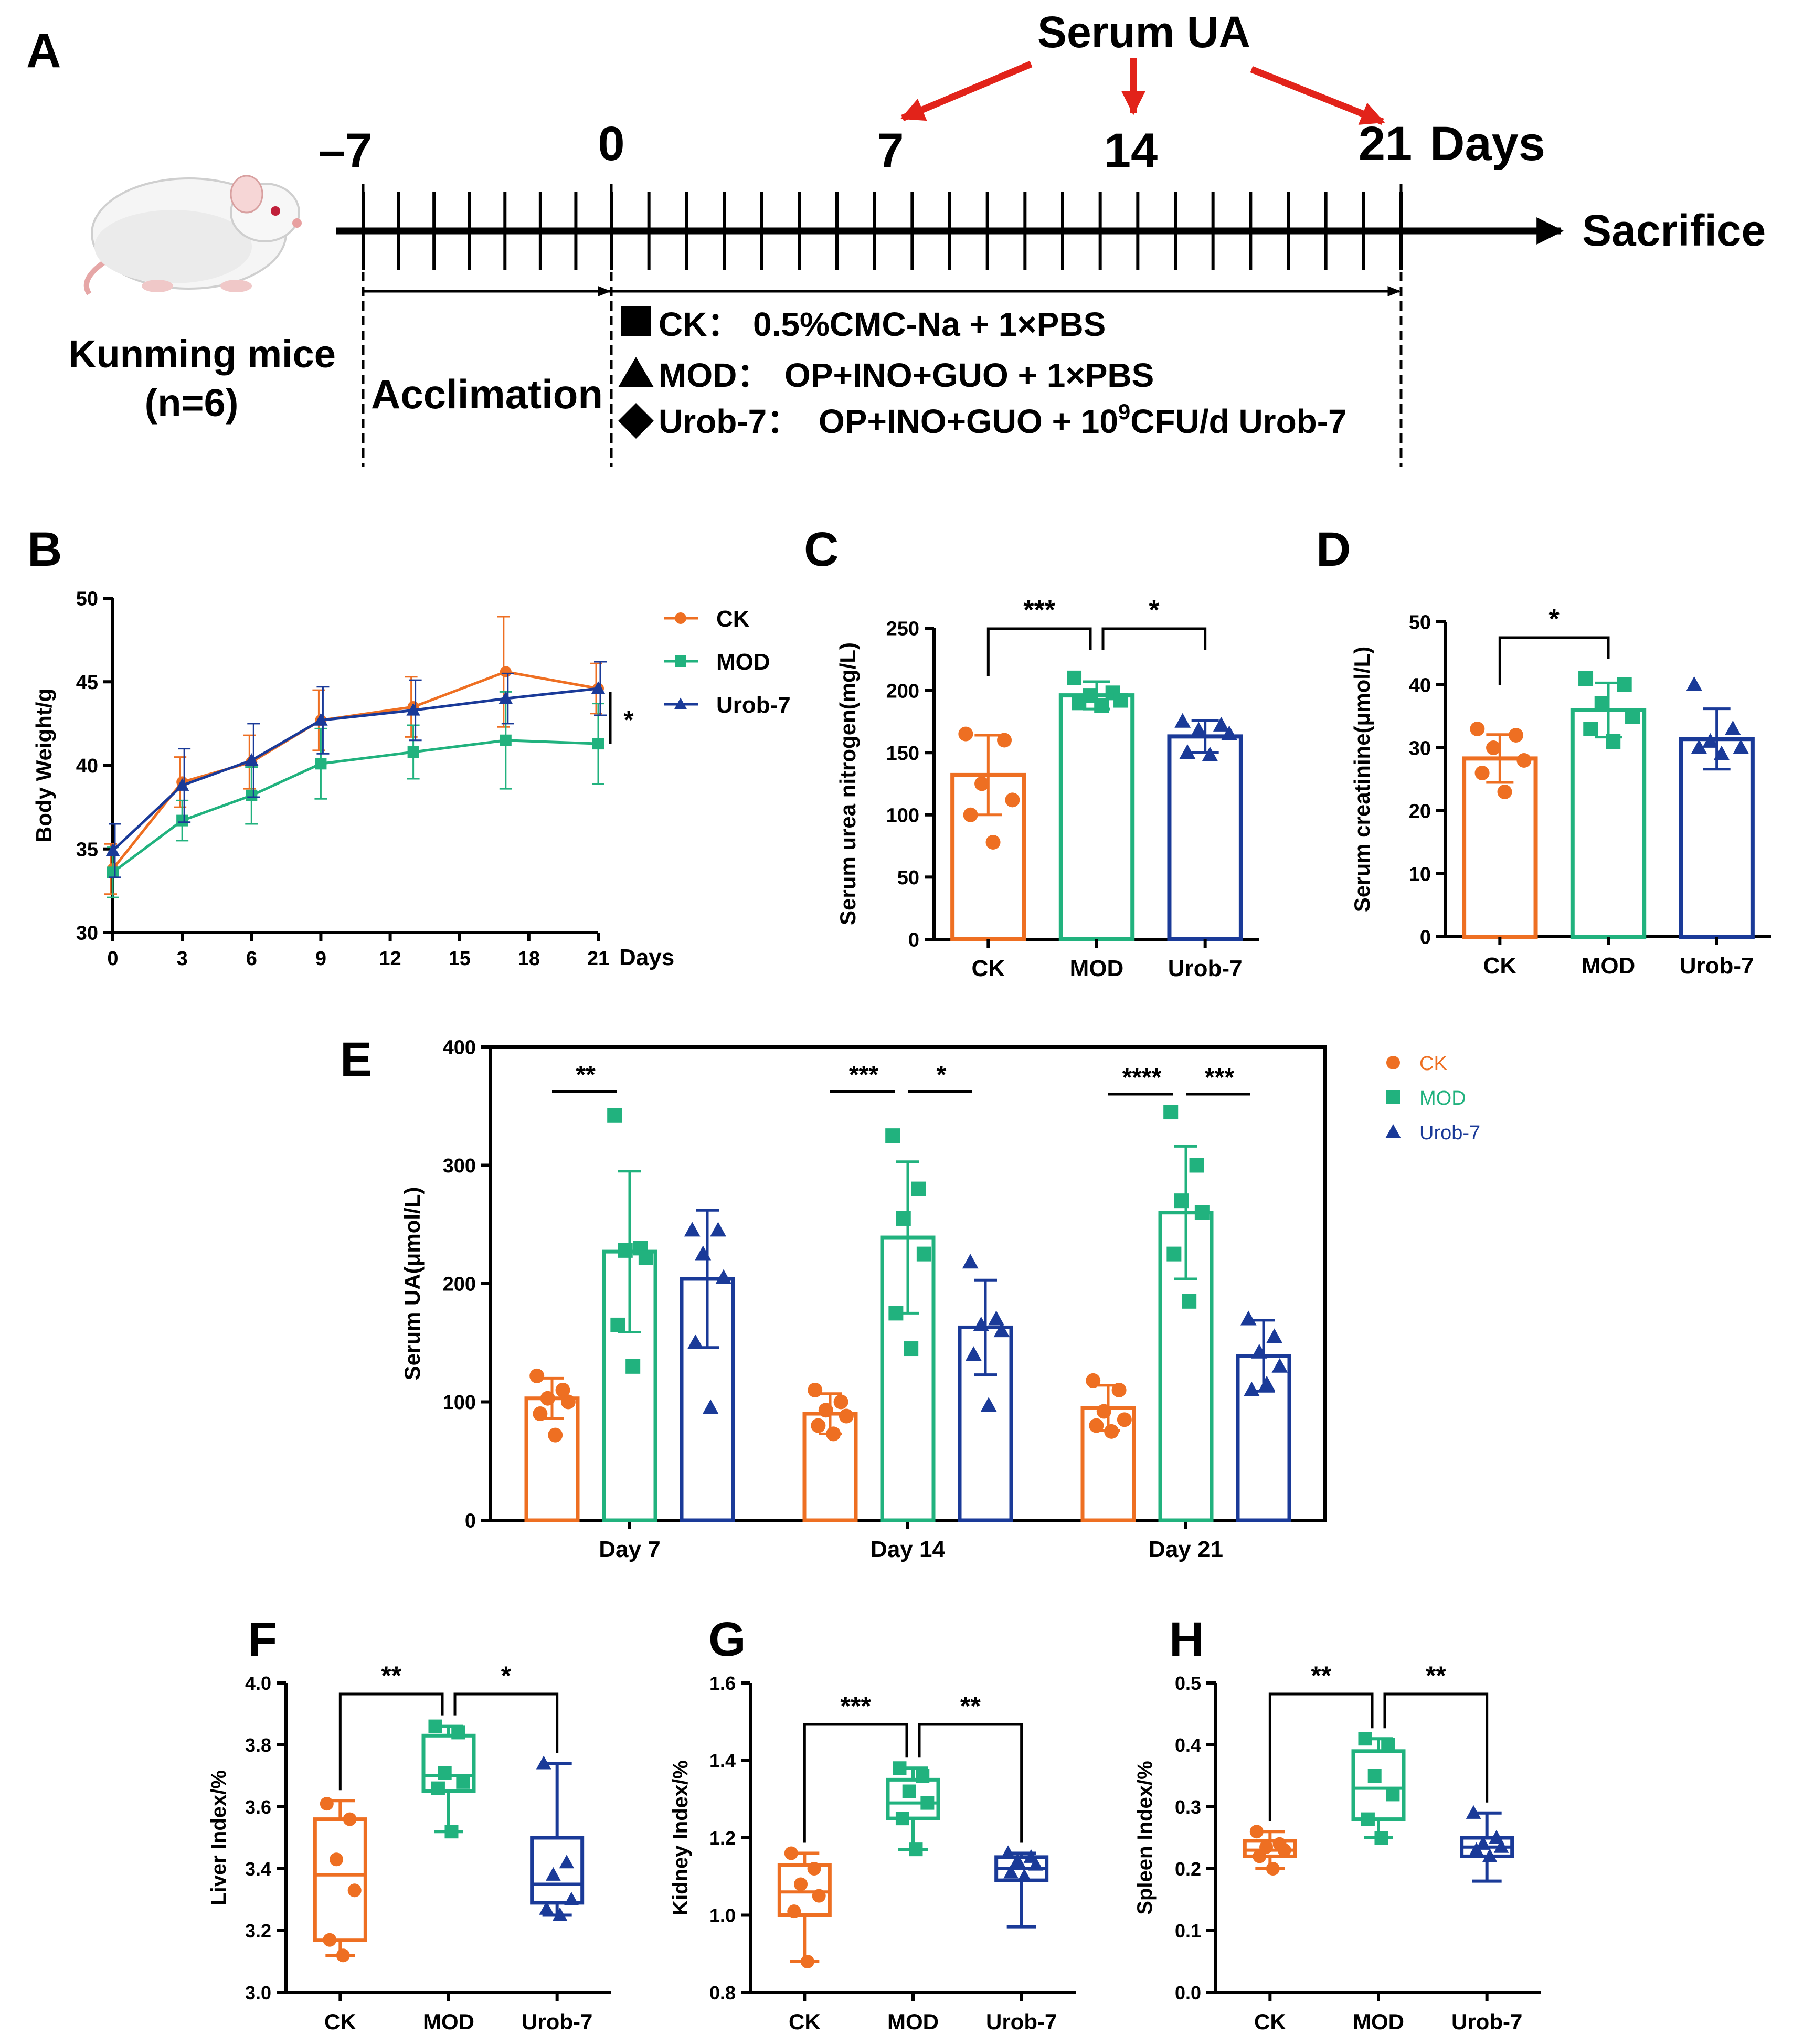 This screenshot has height=2044, width=1814. Describe the element at coordinates (929, 324) in the screenshot. I see `group-ck-treatment: 0.5%CMC-Na + 1×PBS` at that location.